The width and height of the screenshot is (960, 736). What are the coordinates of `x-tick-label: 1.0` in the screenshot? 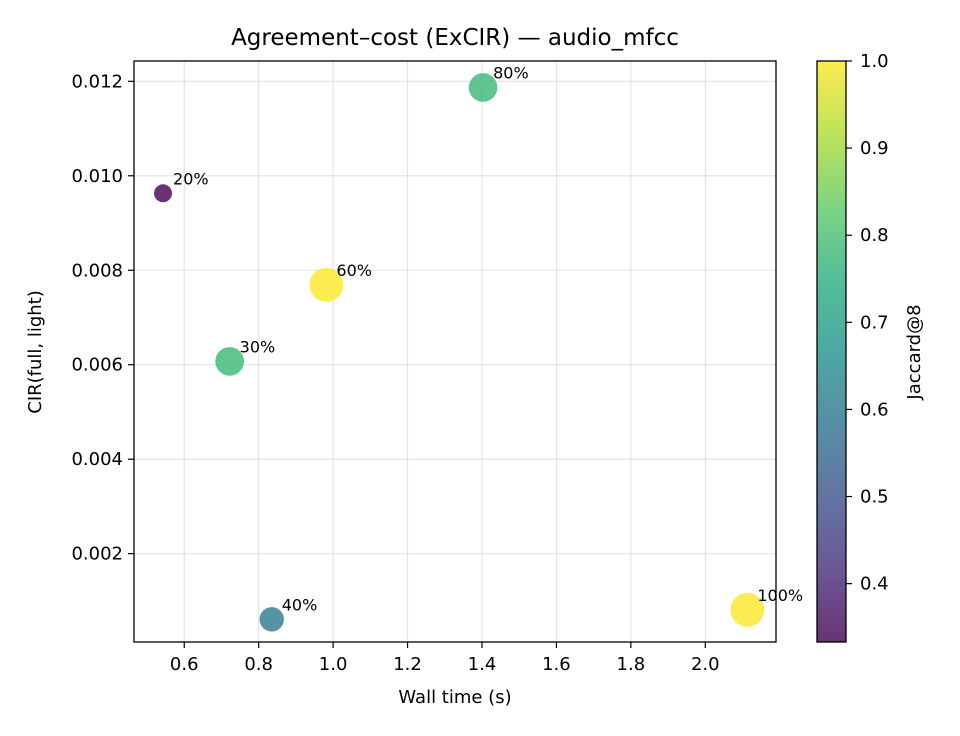 It's located at (333, 664).